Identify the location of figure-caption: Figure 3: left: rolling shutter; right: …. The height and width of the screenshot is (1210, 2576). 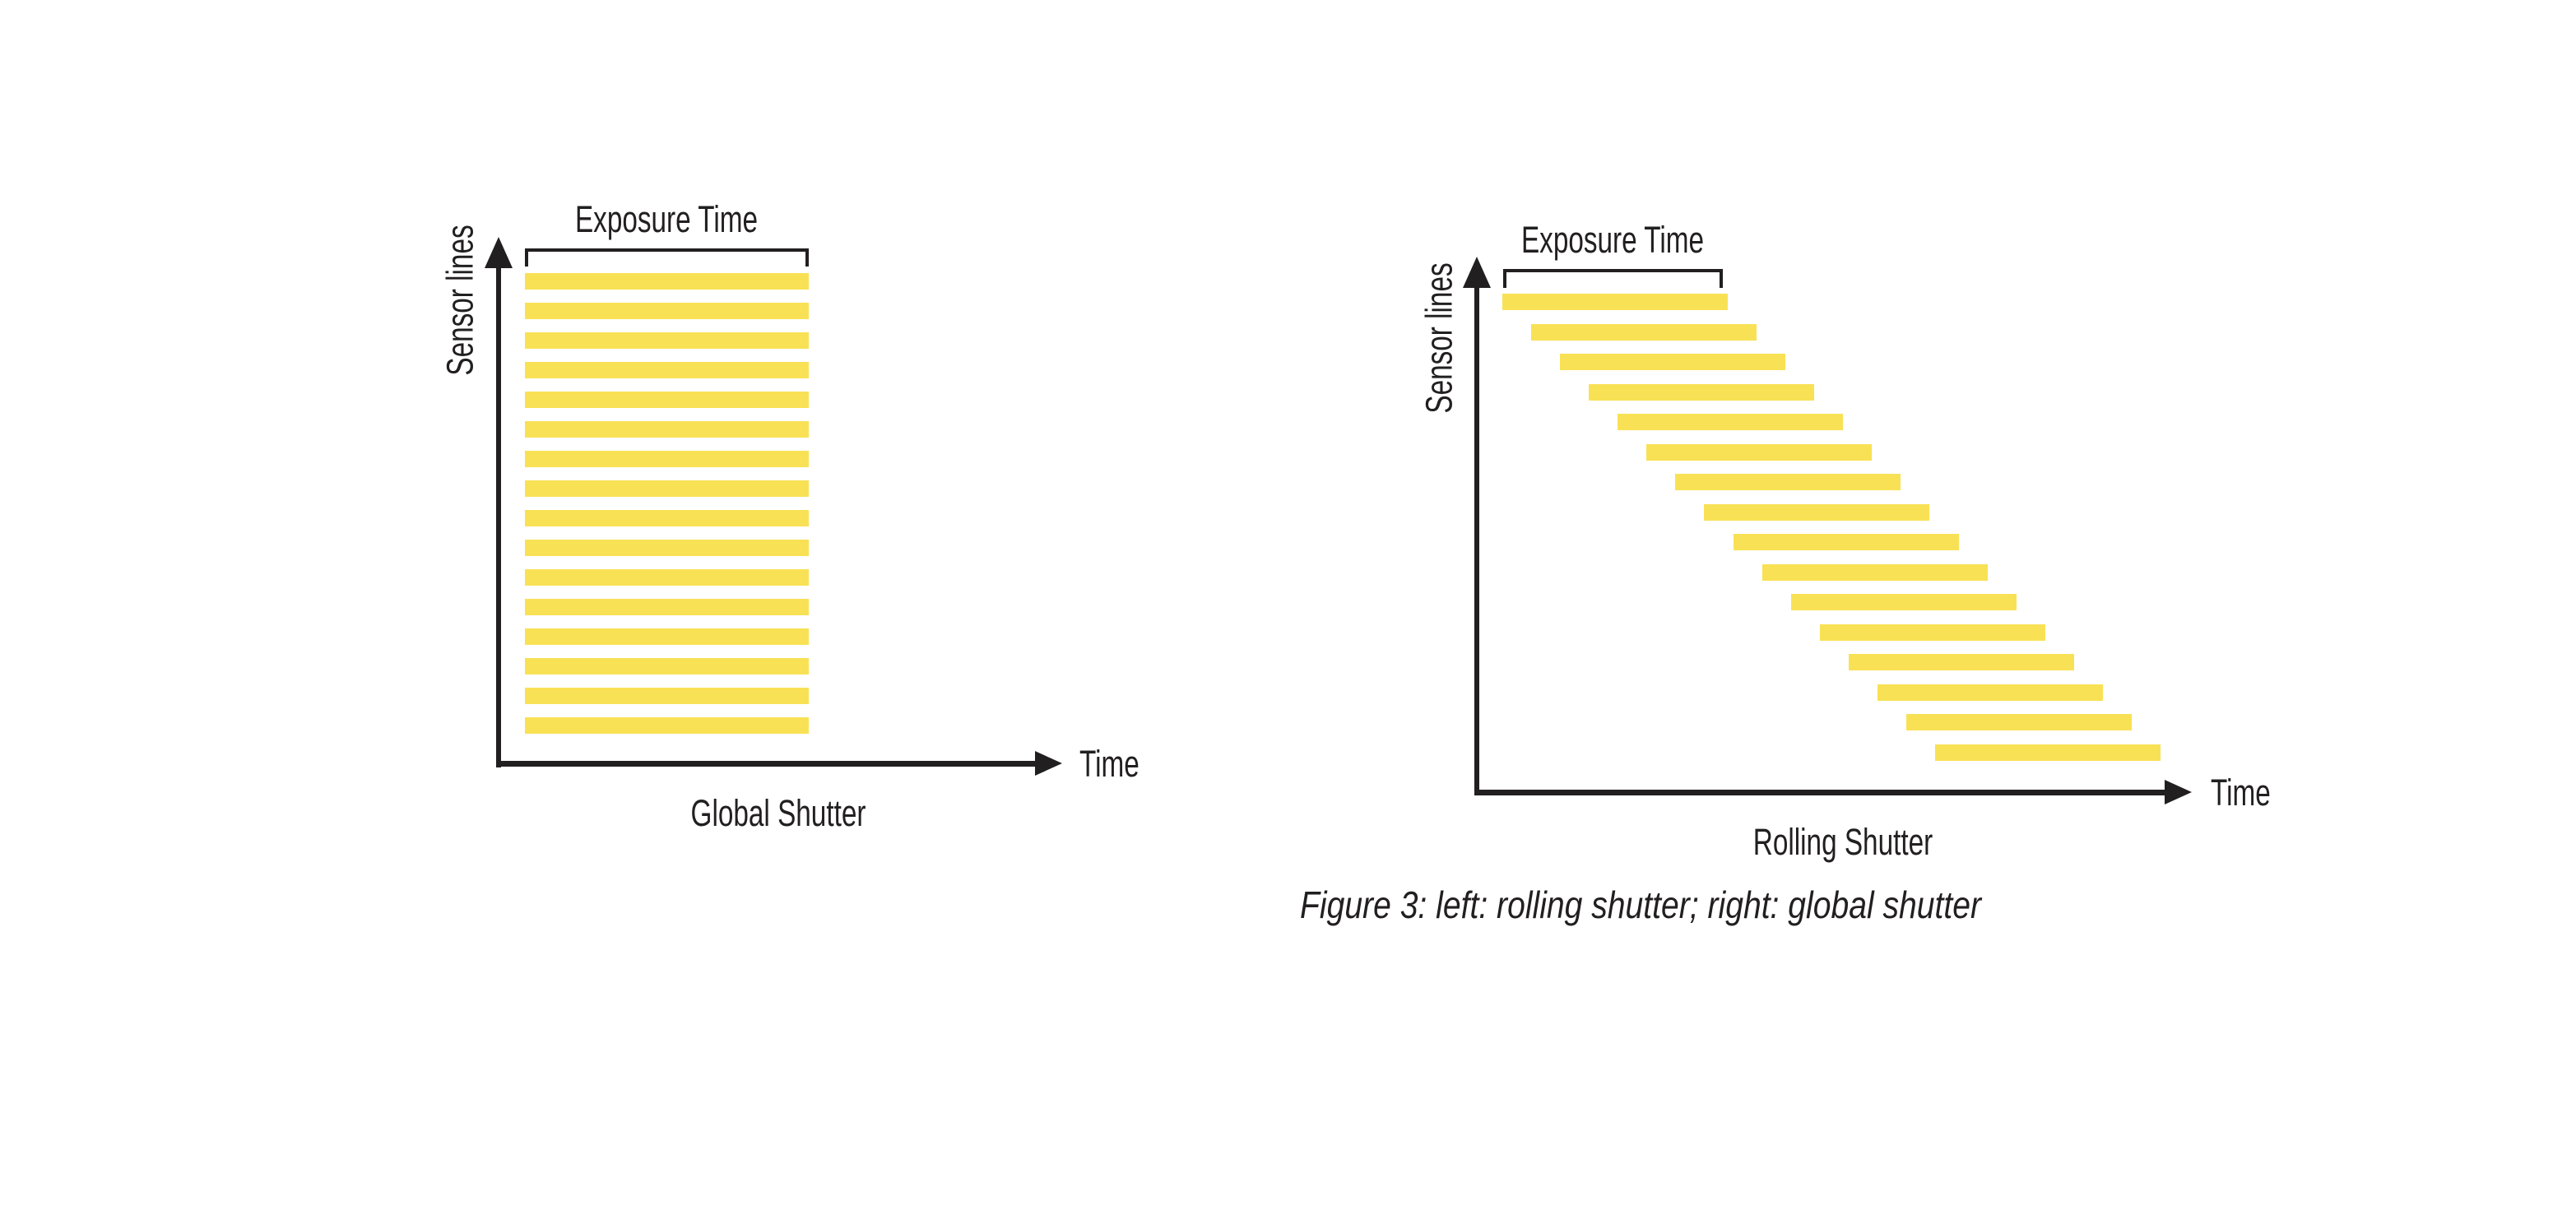
(1641, 905).